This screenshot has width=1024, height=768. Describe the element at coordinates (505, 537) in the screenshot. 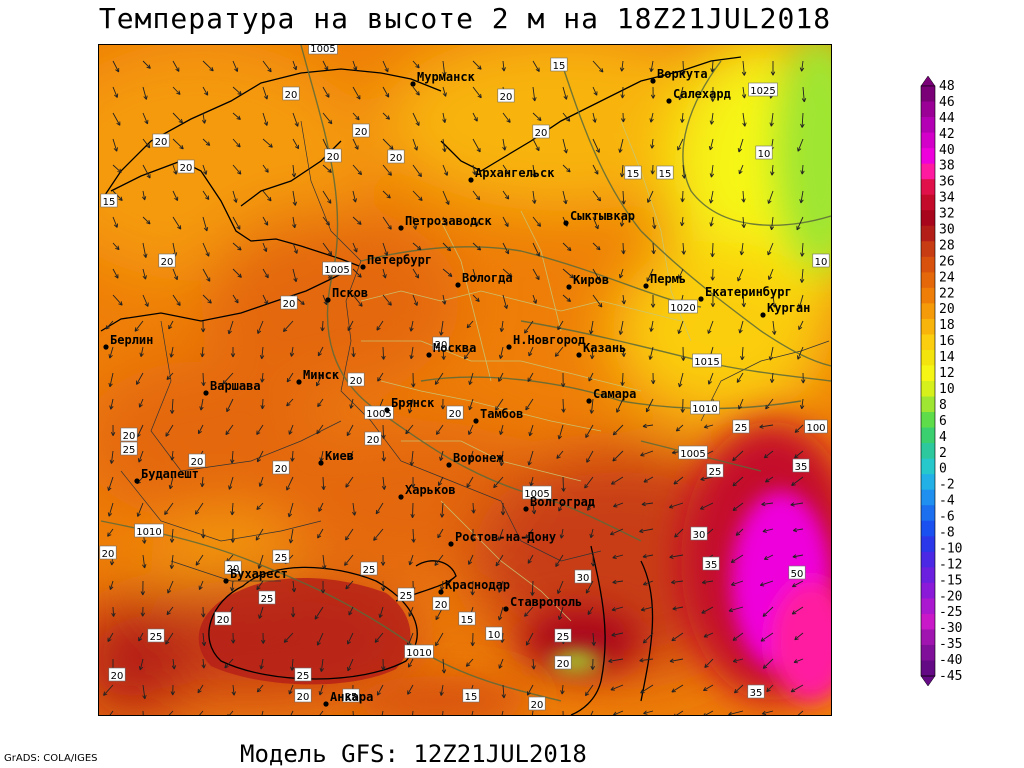

I see `svg-text: Ростов-на-Дону` at that location.